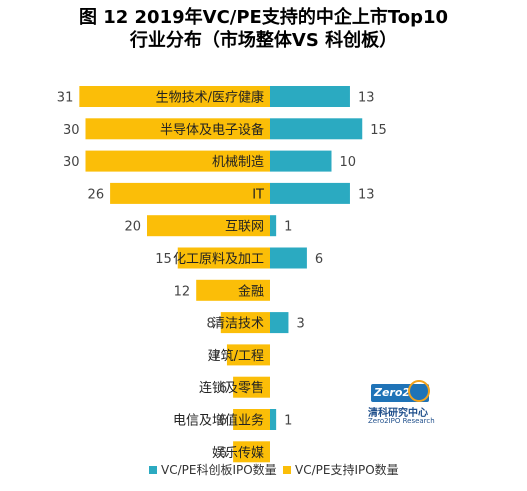 The image size is (527, 491). What do you see at coordinates (263, 17) in the screenshot?
I see `chart-title-line1: 图 12 2019年VC/PE支持的中企上市Top10` at bounding box center [263, 17].